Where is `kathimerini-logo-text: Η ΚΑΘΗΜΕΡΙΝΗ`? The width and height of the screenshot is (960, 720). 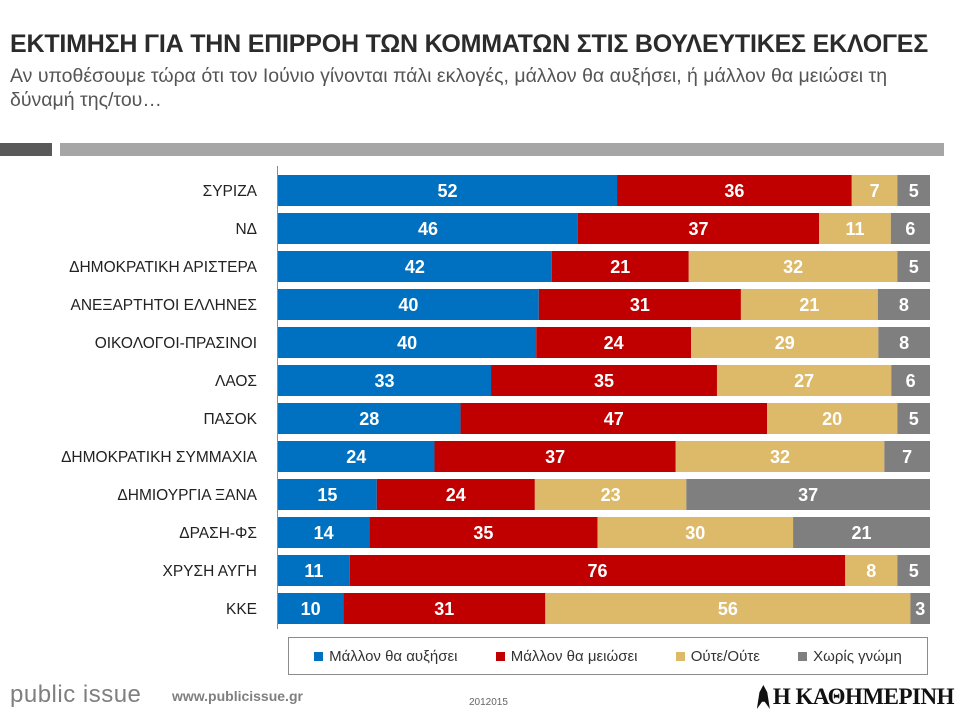 kathimerini-logo-text: Η ΚΑΘΗΜΕΡΙΝΗ is located at coordinates (863, 696).